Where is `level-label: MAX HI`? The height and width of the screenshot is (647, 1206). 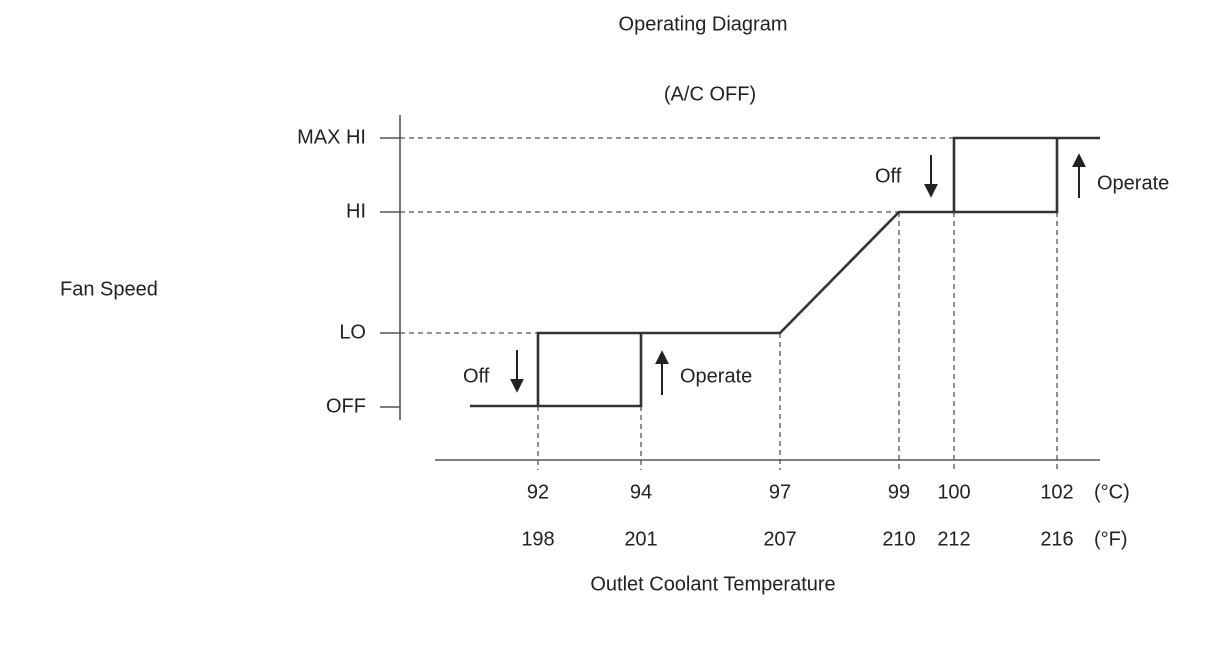 level-label: MAX HI is located at coordinates (331, 137).